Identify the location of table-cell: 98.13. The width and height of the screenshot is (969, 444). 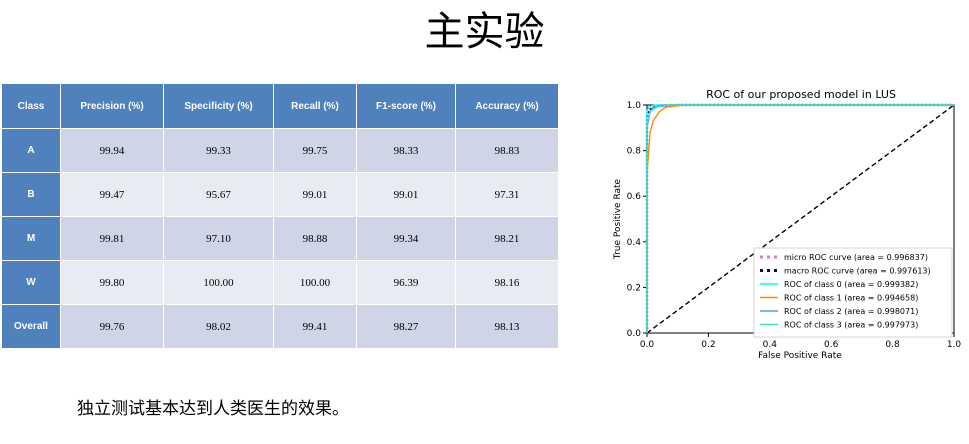
(507, 326).